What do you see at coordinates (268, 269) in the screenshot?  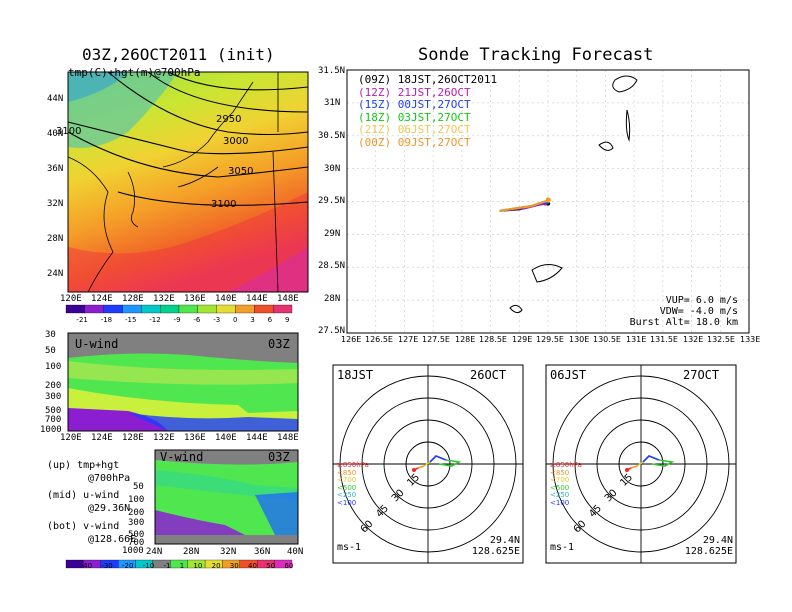 I see `hot-core` at bounding box center [268, 269].